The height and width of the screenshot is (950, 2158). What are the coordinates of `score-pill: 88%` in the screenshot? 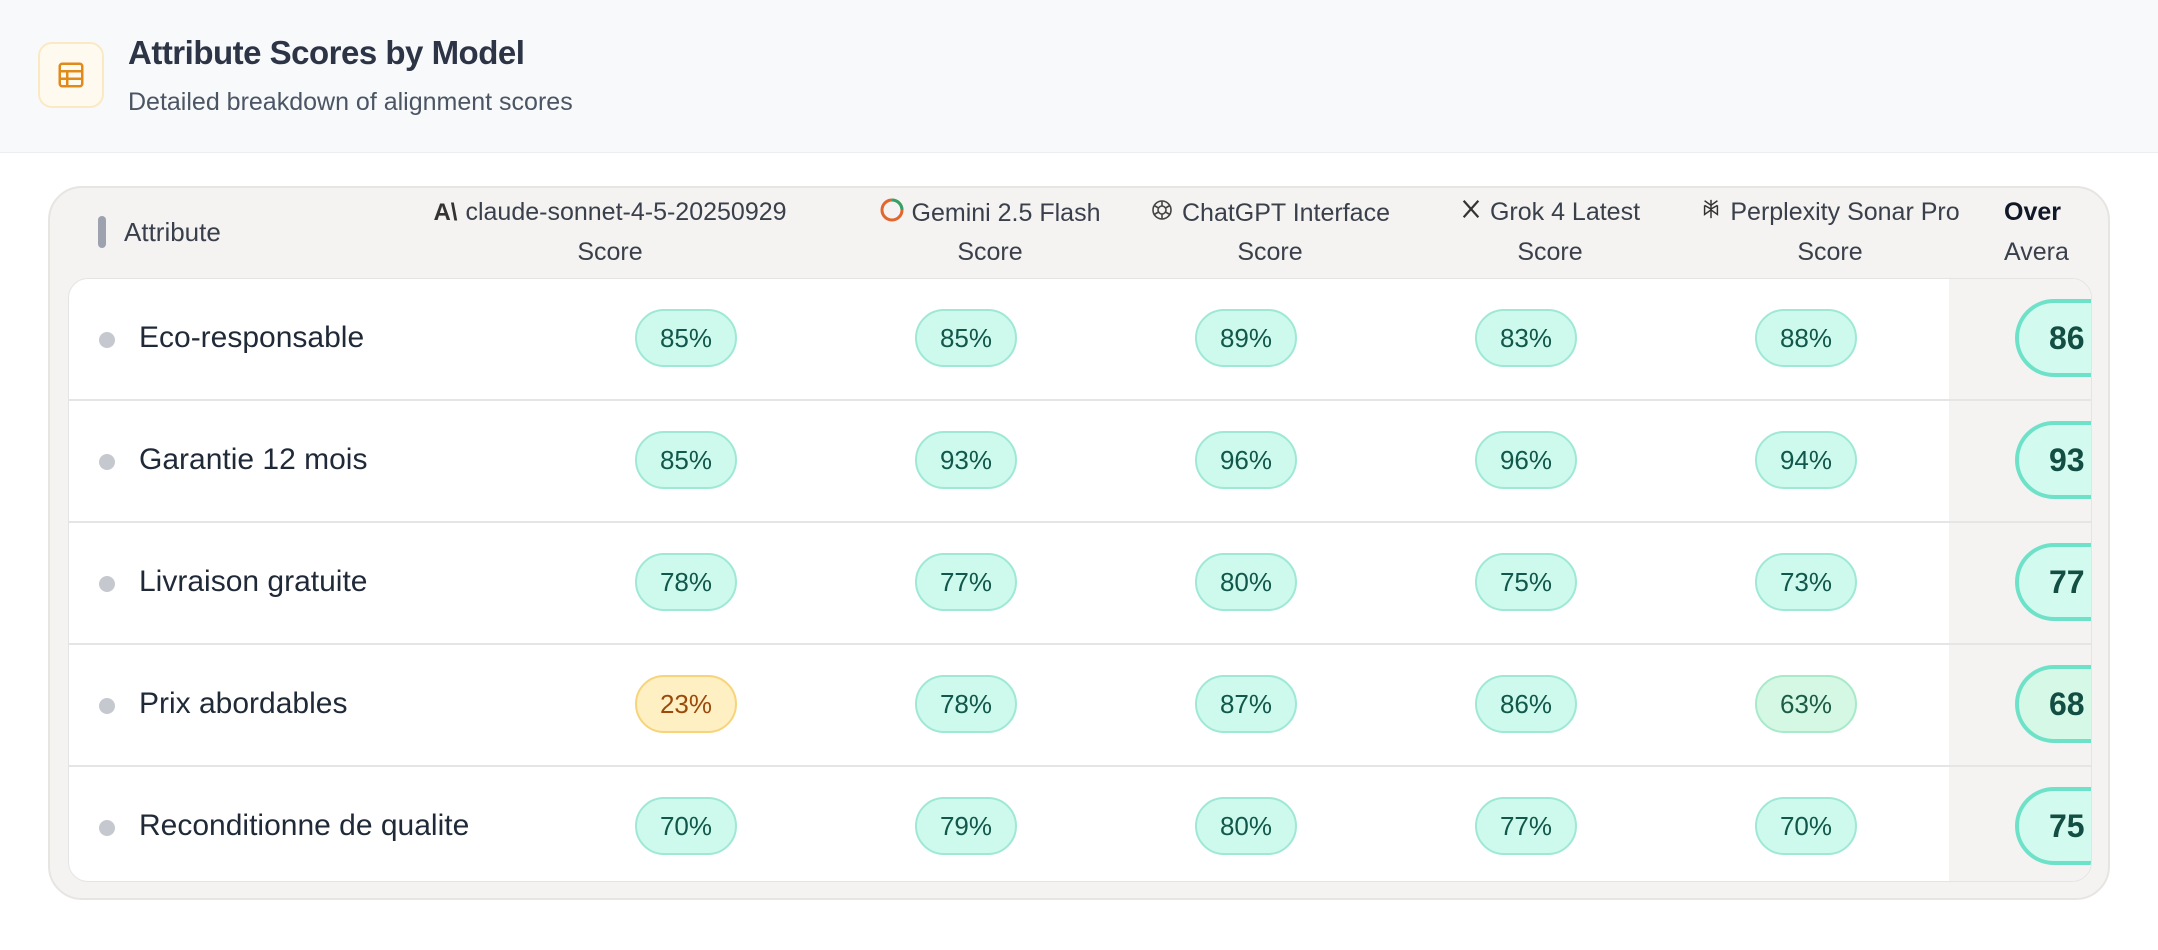 It's located at (1806, 338).